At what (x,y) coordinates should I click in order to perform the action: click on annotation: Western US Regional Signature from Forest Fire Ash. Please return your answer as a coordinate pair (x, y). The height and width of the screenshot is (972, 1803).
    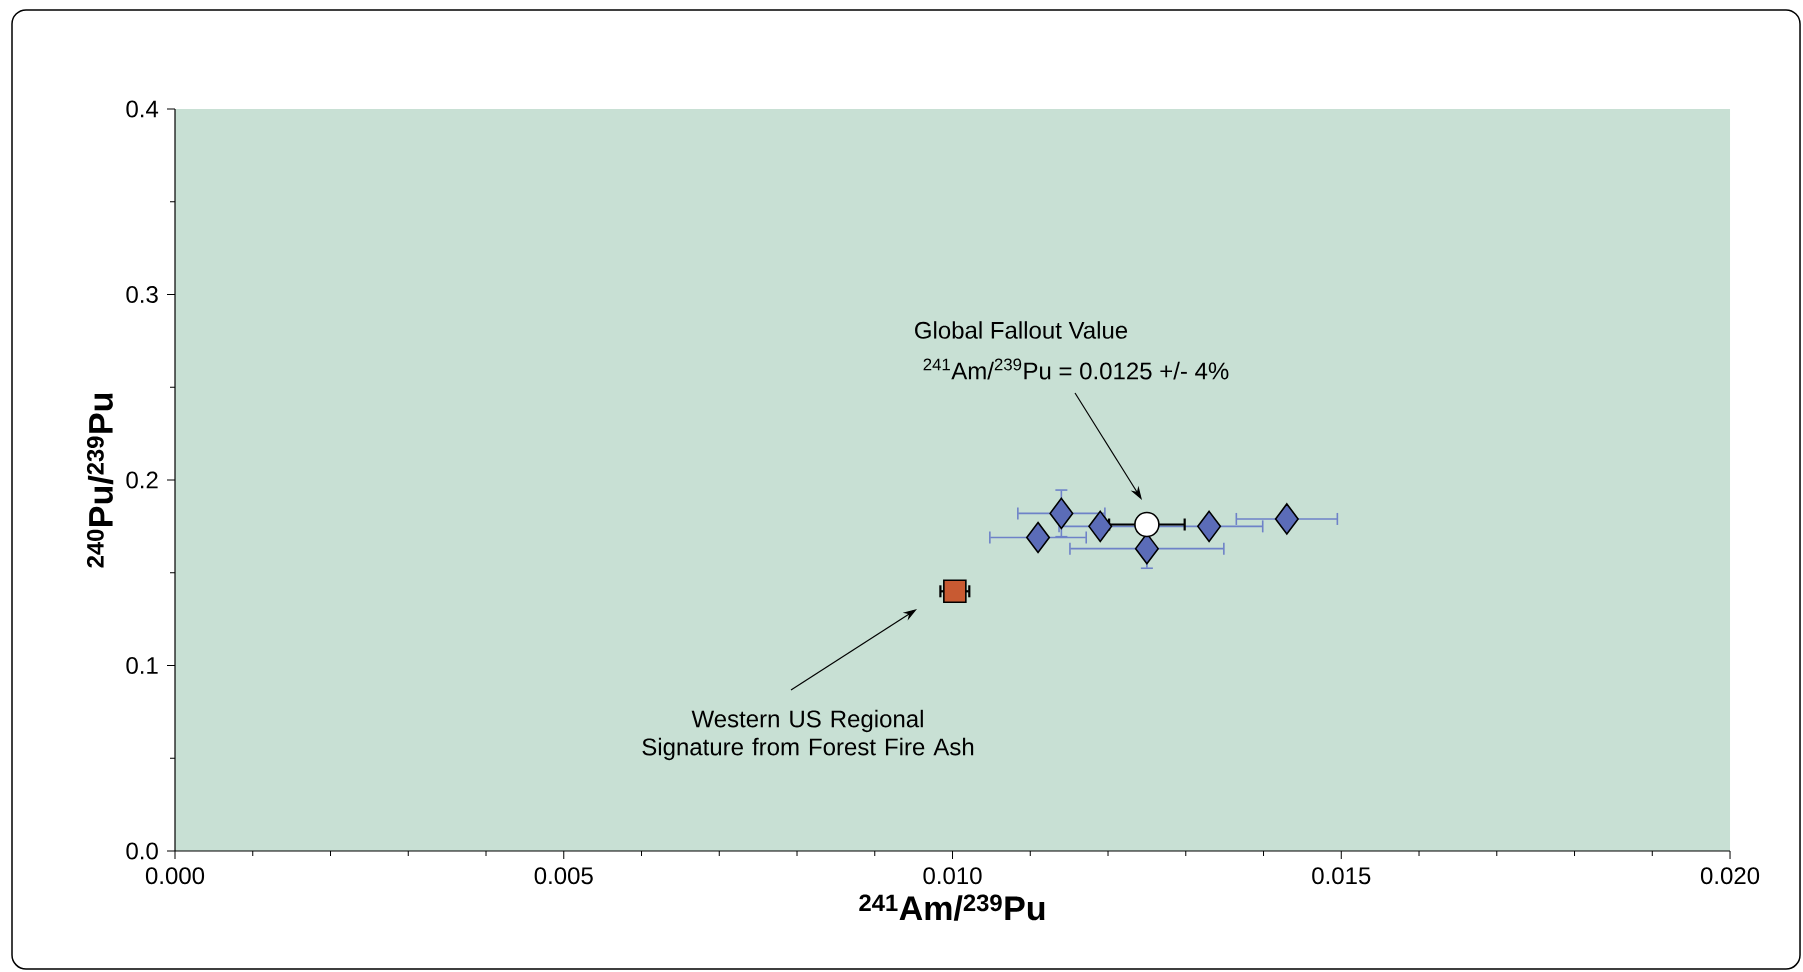
    Looking at the image, I should click on (808, 735).